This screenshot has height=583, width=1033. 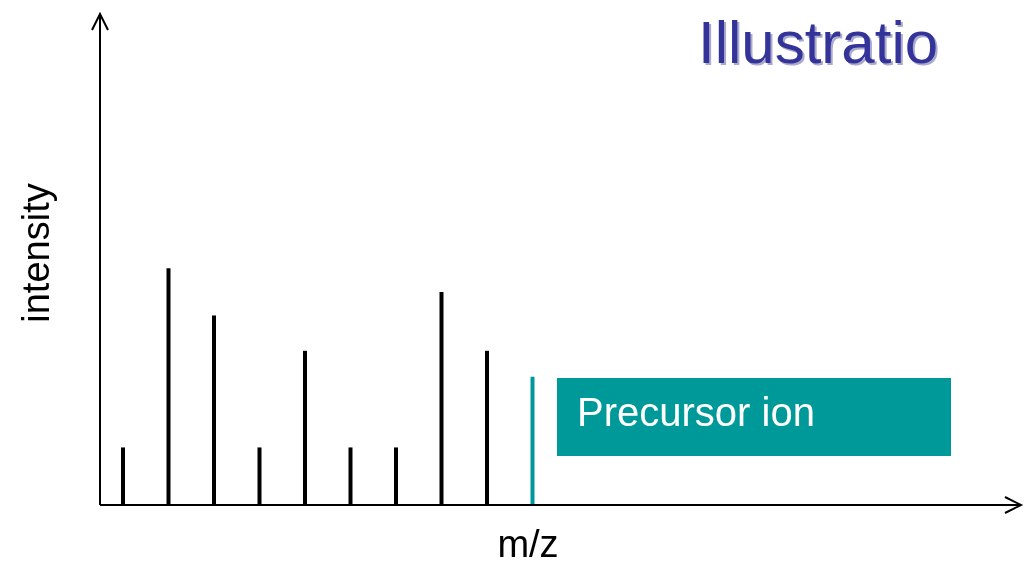 I want to click on y-axis-title: intensity, so click(x=36, y=253).